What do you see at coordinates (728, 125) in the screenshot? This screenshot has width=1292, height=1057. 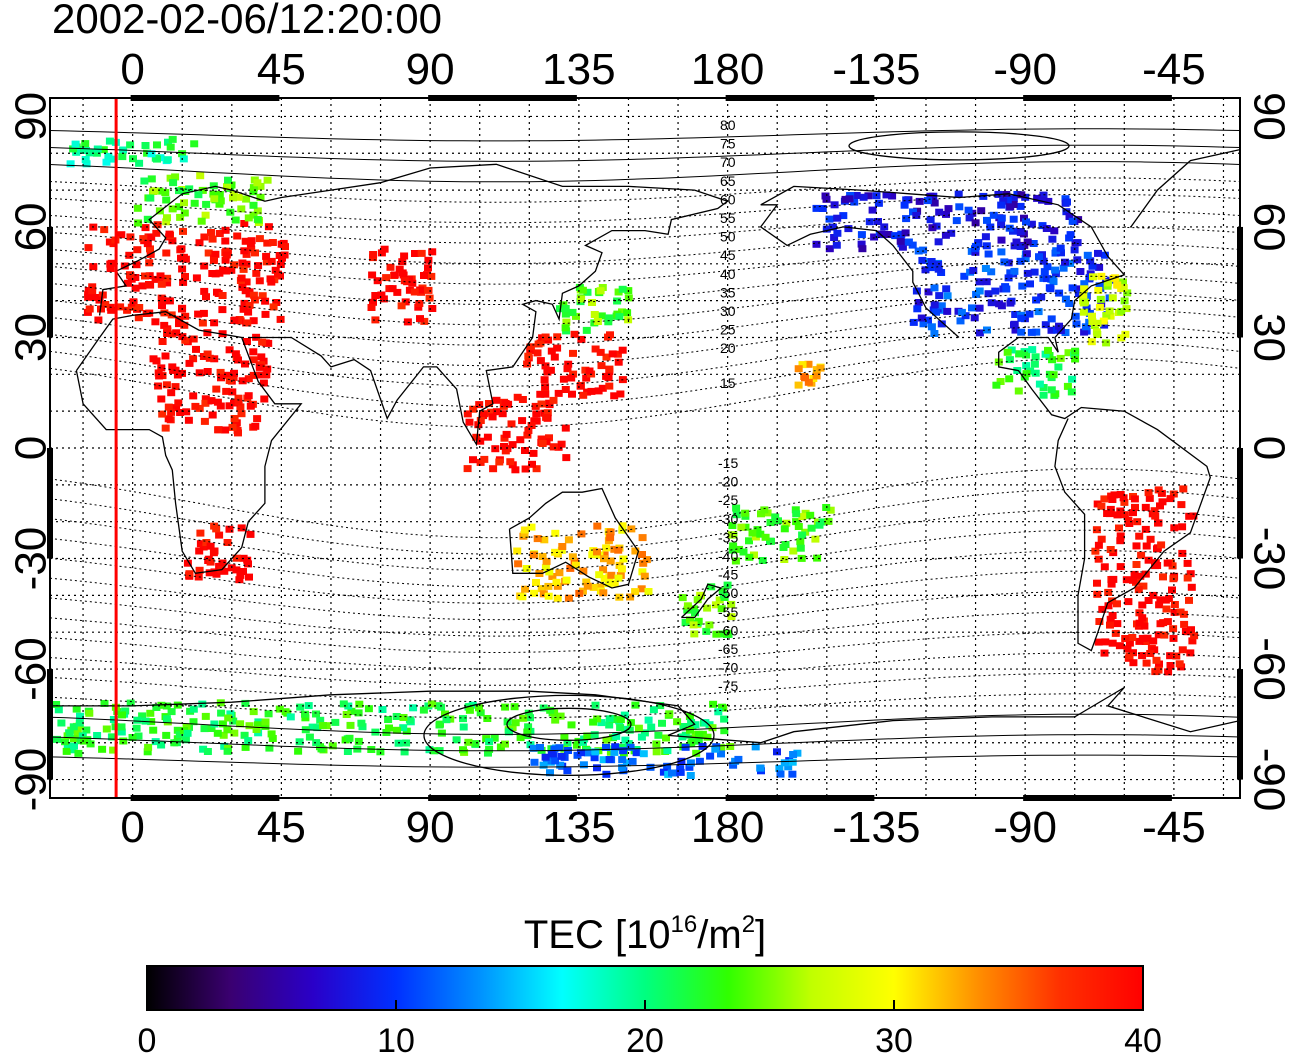 I see `contour-label: 80` at bounding box center [728, 125].